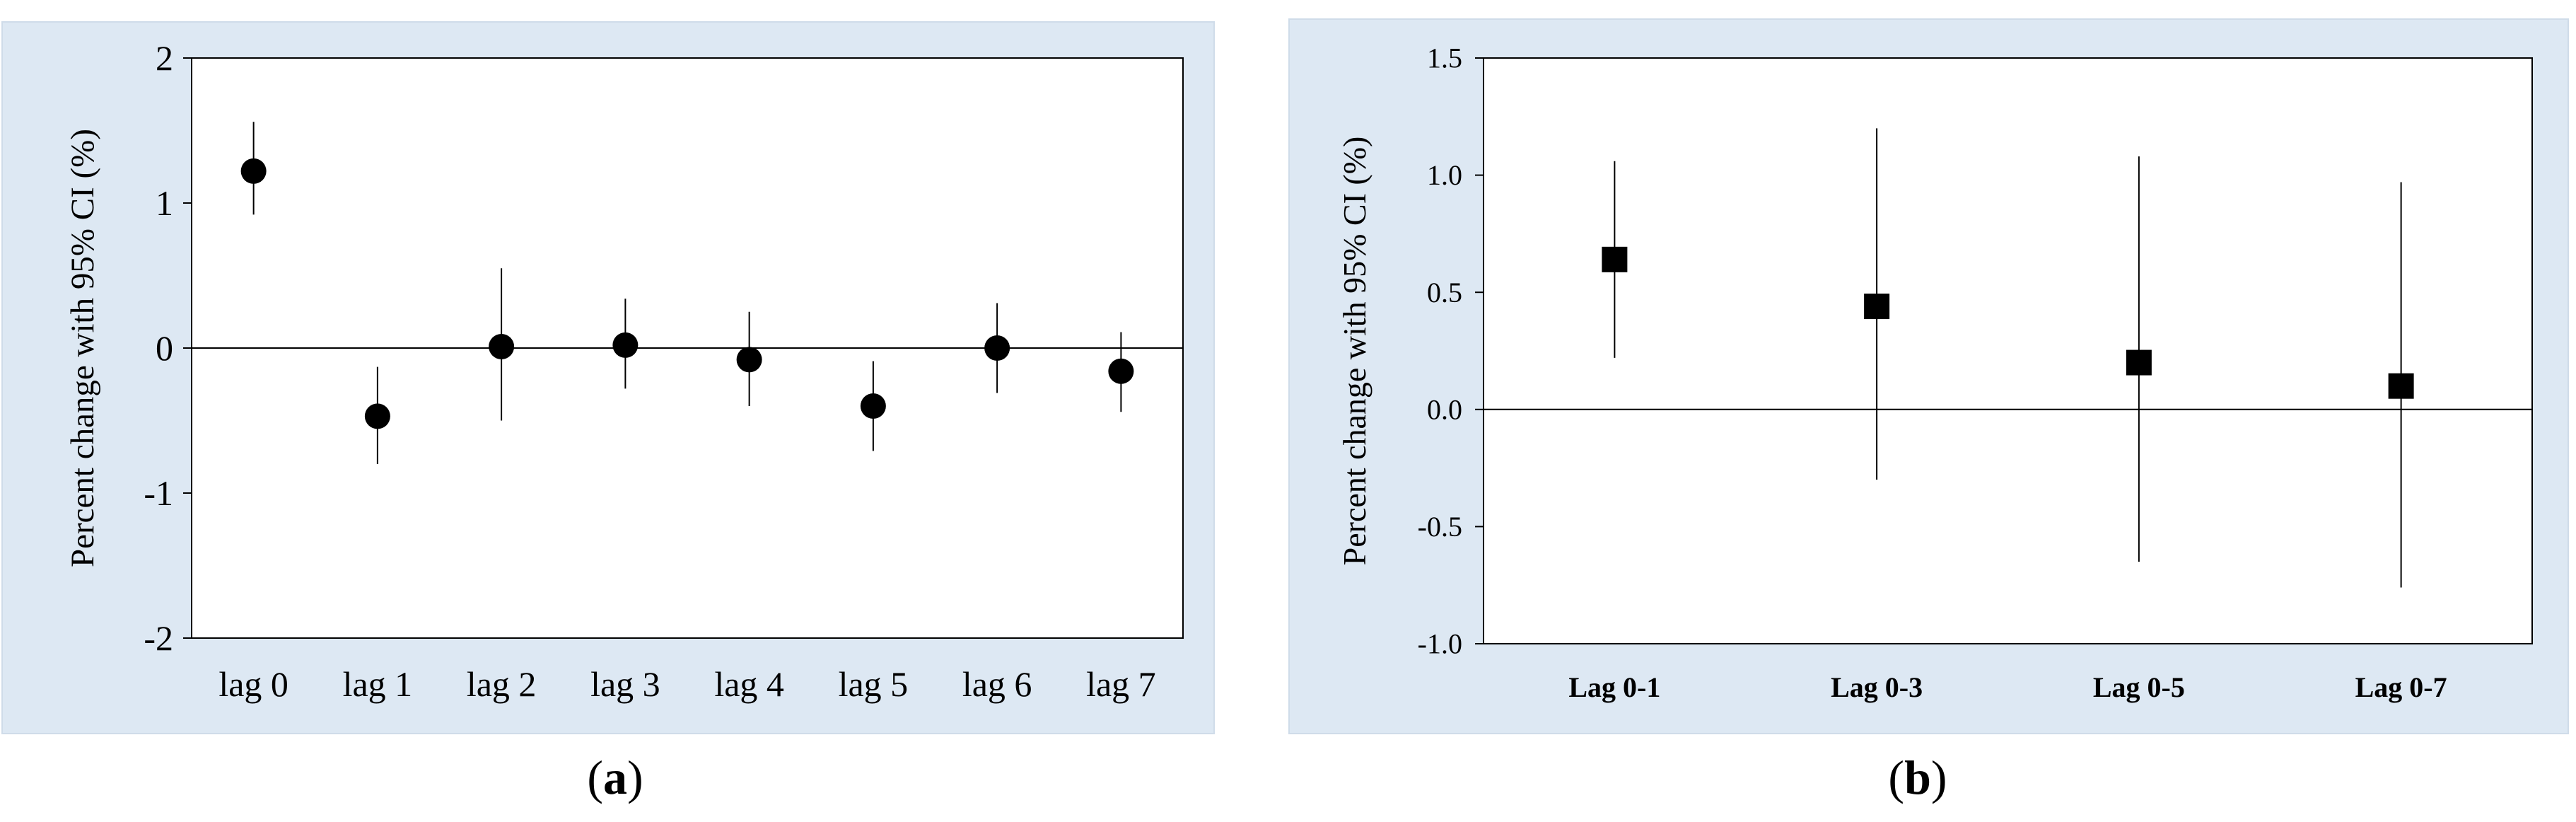  Describe the element at coordinates (1614, 687) in the screenshot. I see `chart-b-xtick-label: Lag 0-1` at that location.